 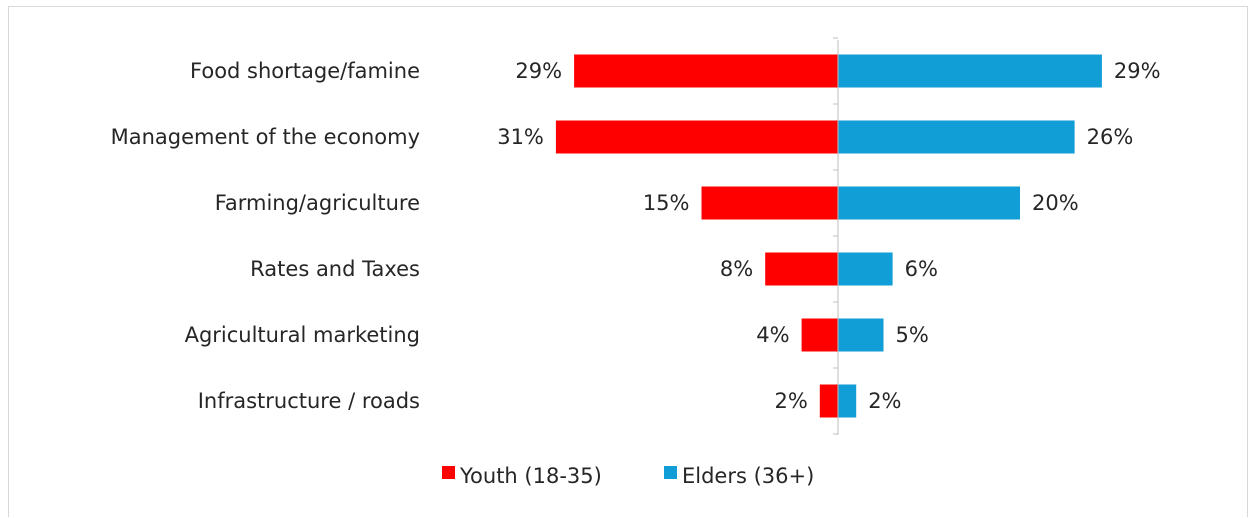 I want to click on youth-value-label: 29%, so click(x=538, y=71).